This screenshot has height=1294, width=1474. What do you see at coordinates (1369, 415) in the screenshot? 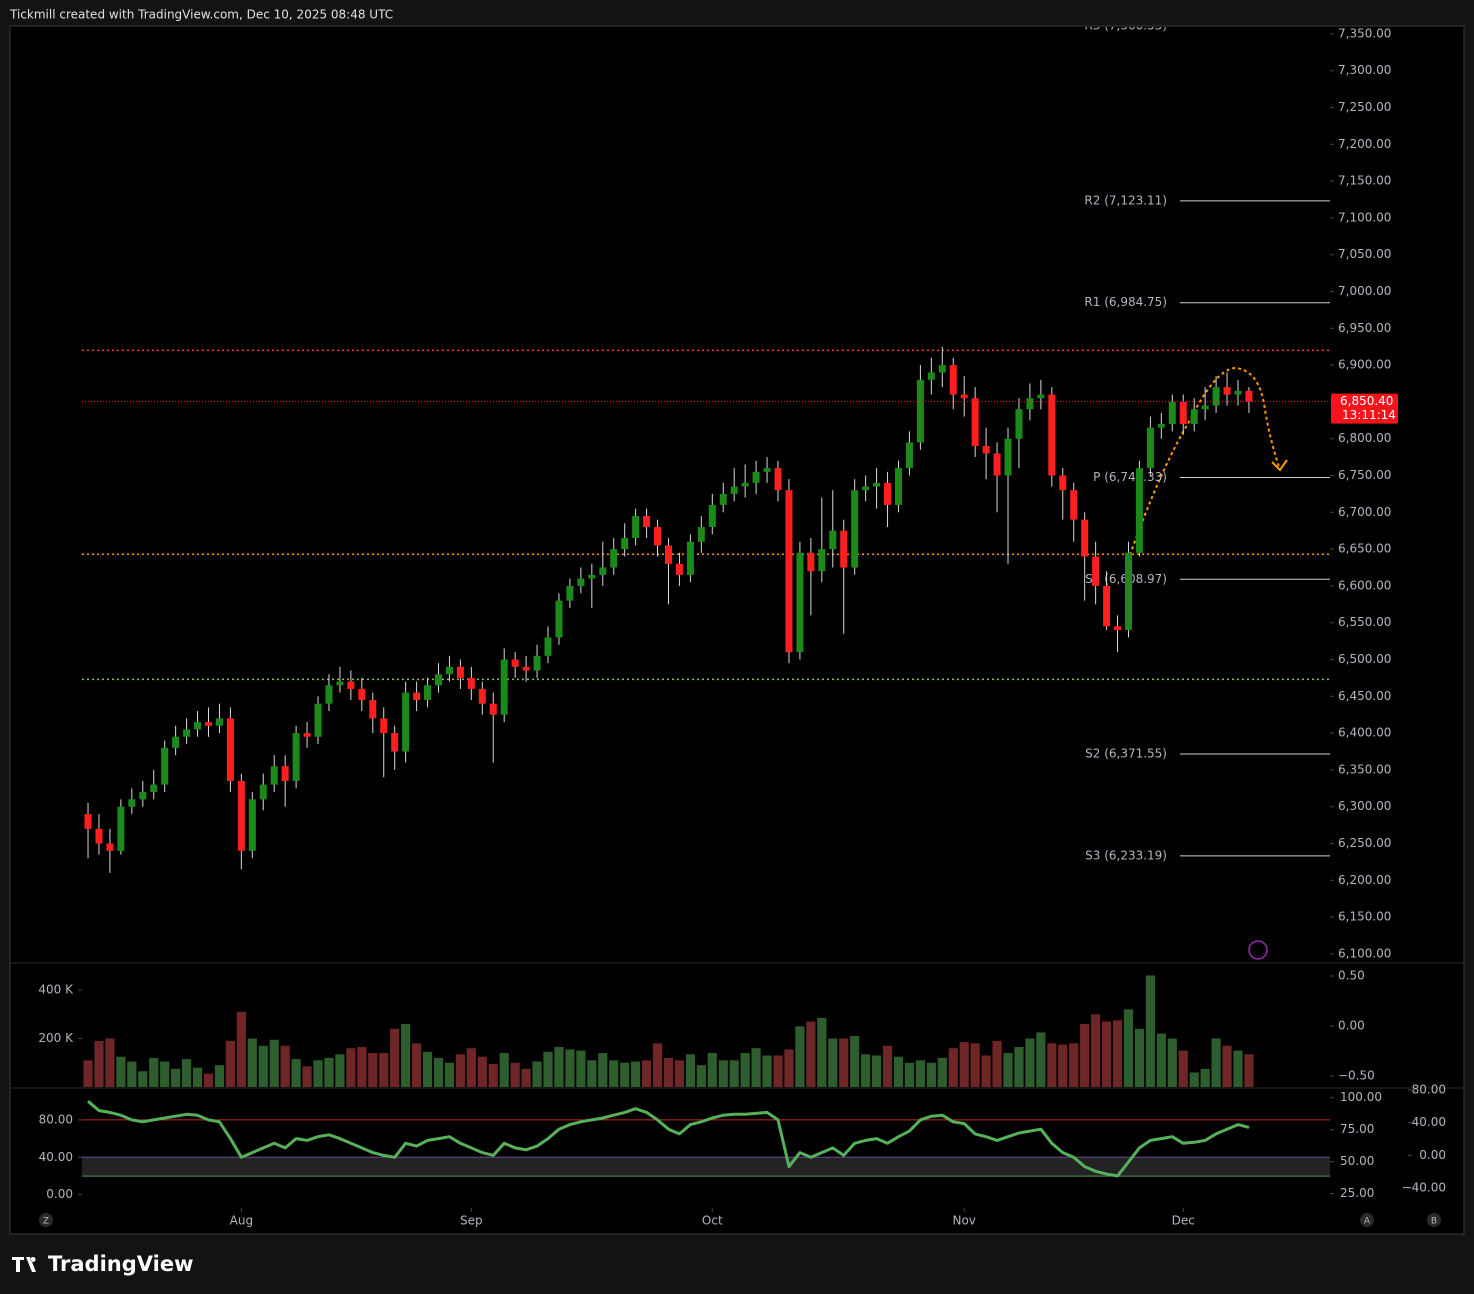
I see `countdown-label: 13:11:14` at bounding box center [1369, 415].